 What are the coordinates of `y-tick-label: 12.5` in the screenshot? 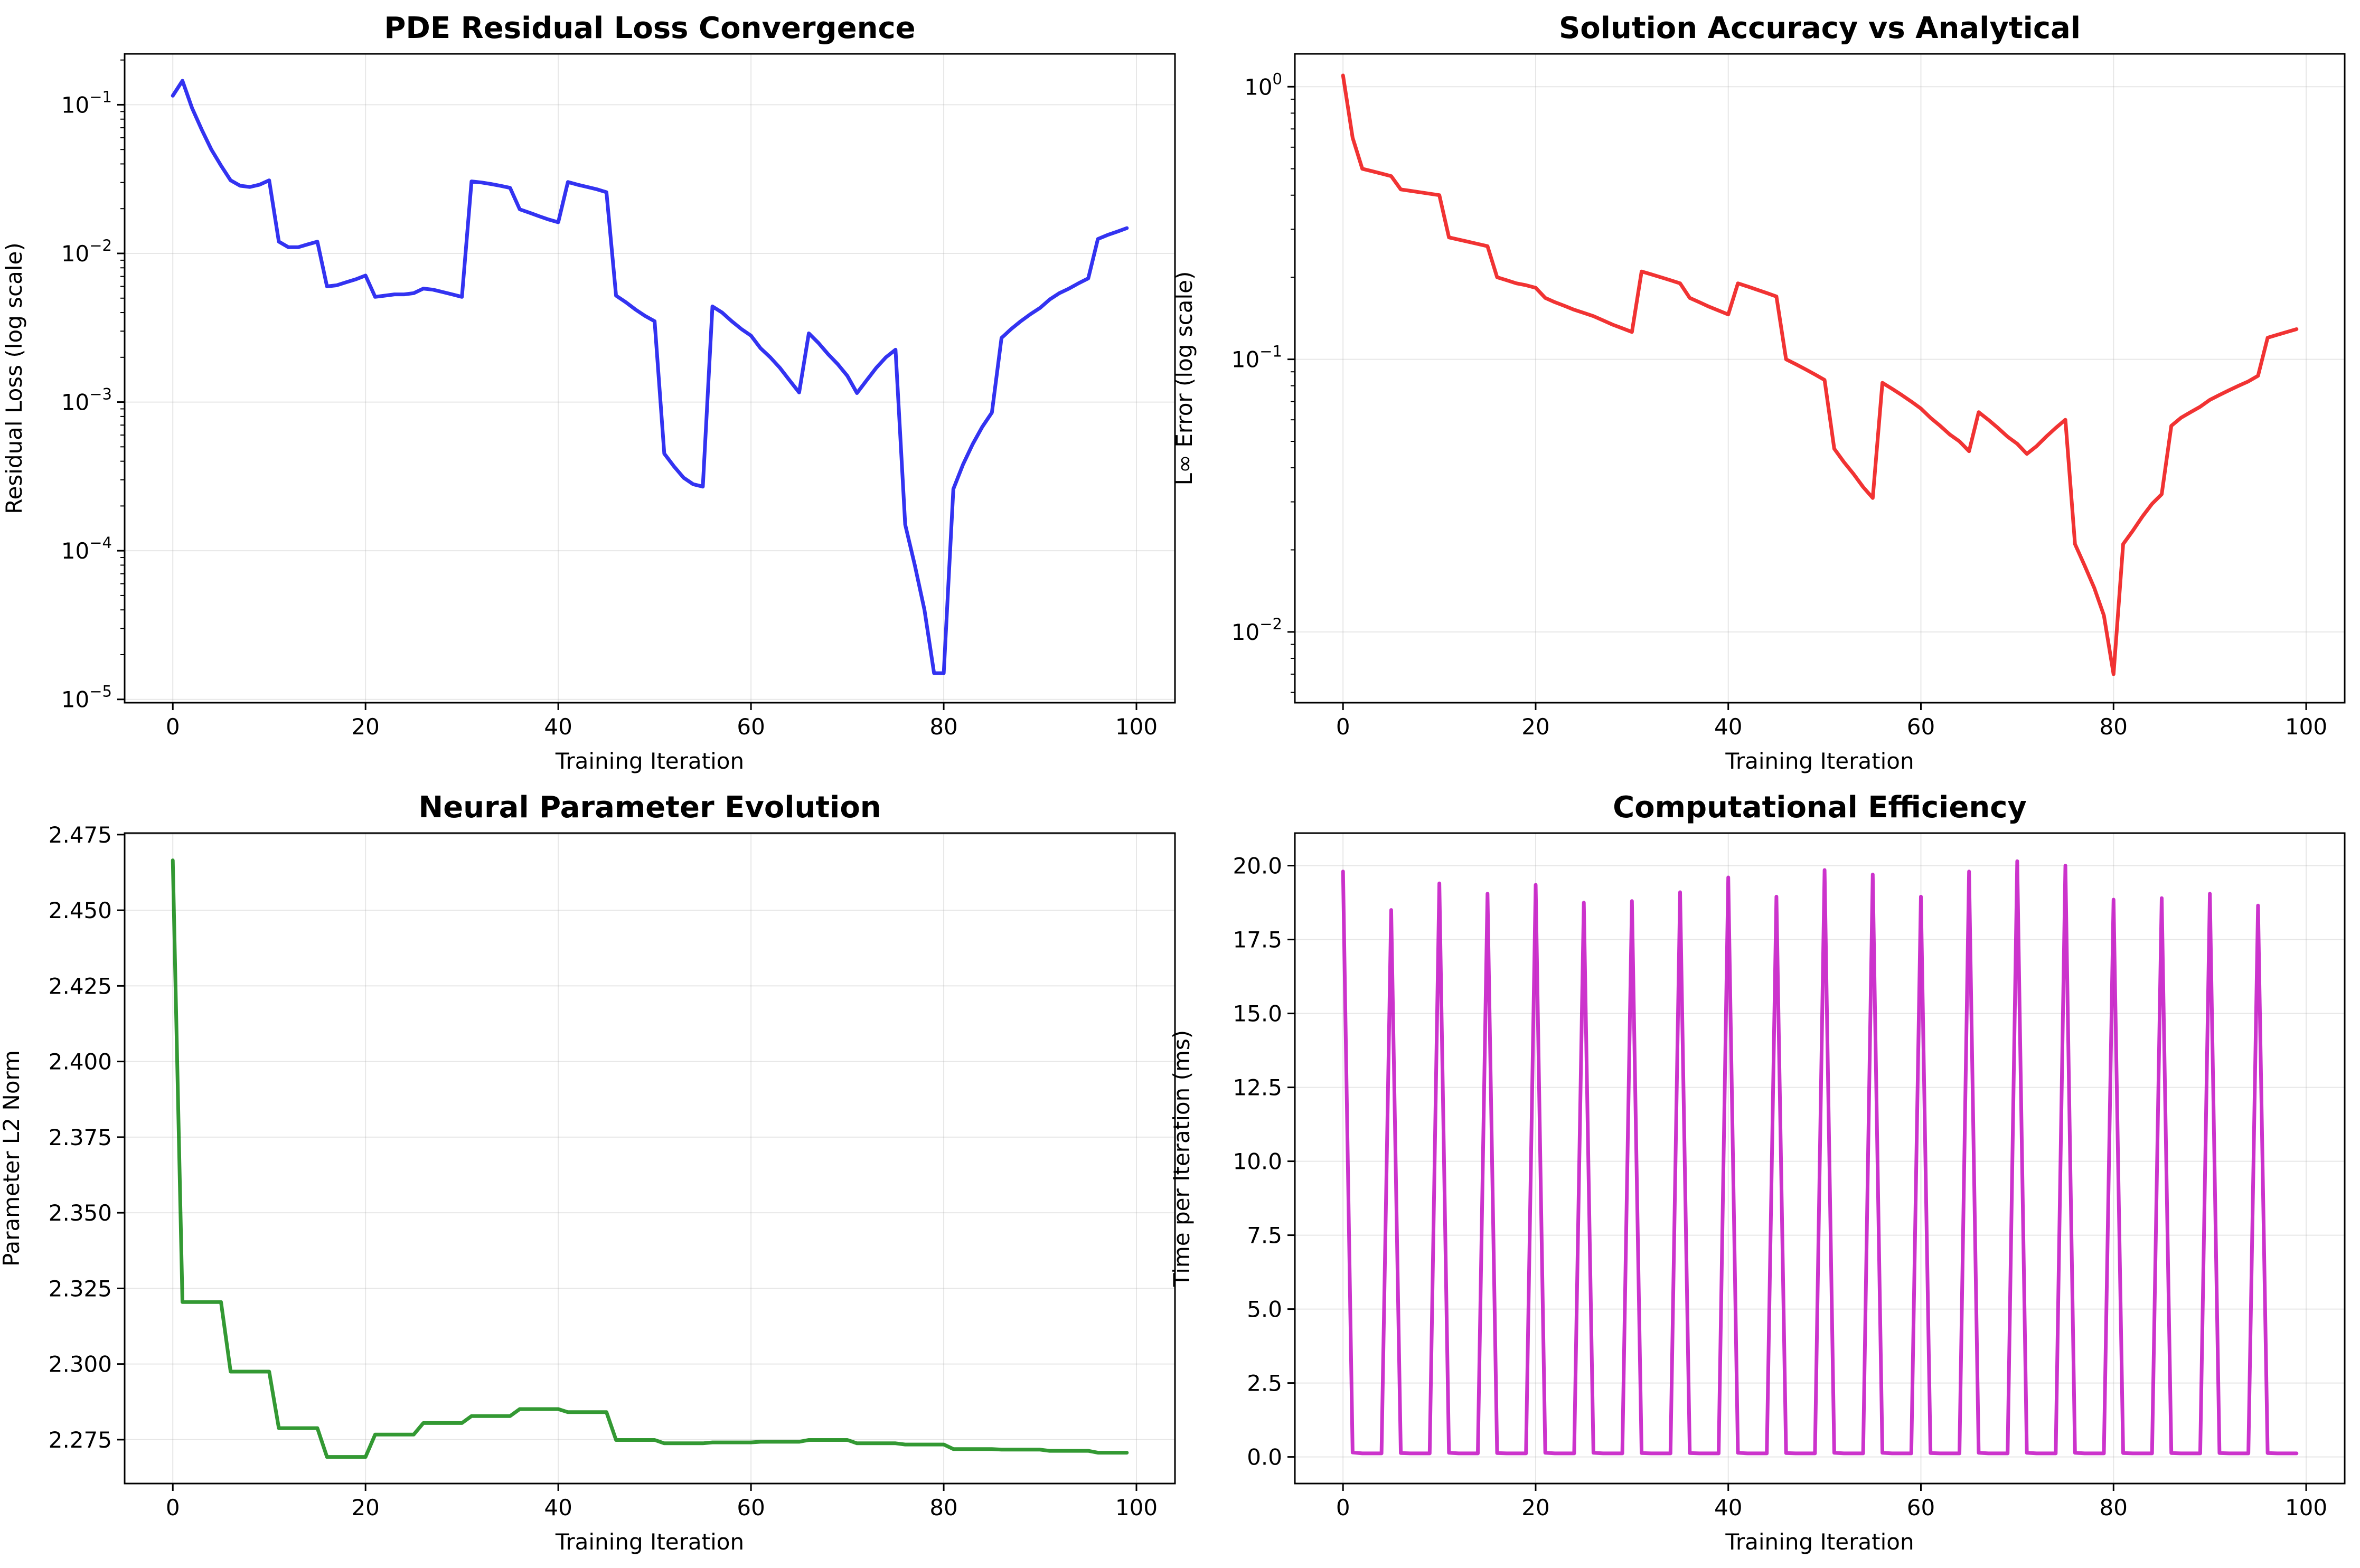 It's located at (1258, 1088).